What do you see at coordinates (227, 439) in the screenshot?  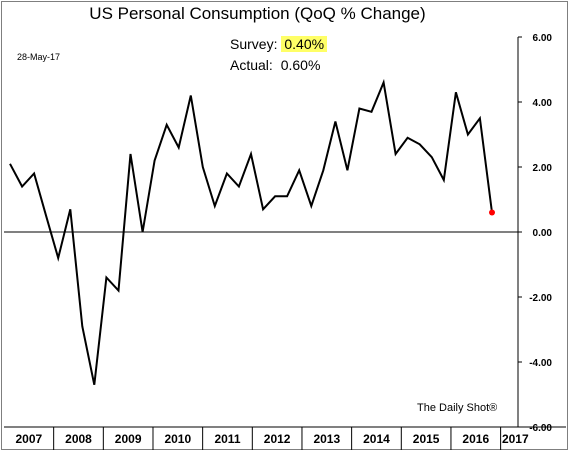 I see `x-tick-label: 2011` at bounding box center [227, 439].